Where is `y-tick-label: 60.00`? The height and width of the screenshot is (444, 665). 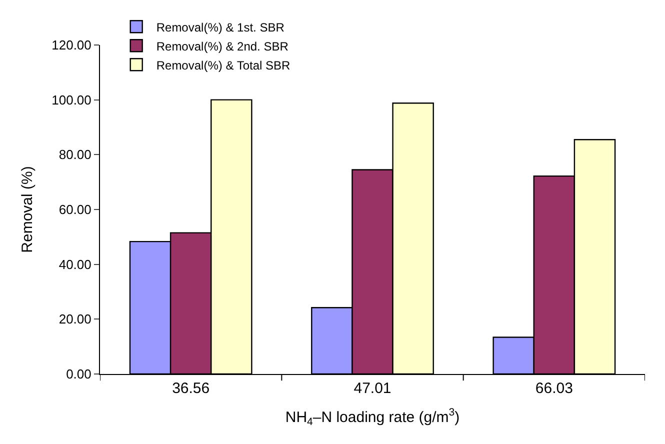 y-tick-label: 60.00 is located at coordinates (75, 210).